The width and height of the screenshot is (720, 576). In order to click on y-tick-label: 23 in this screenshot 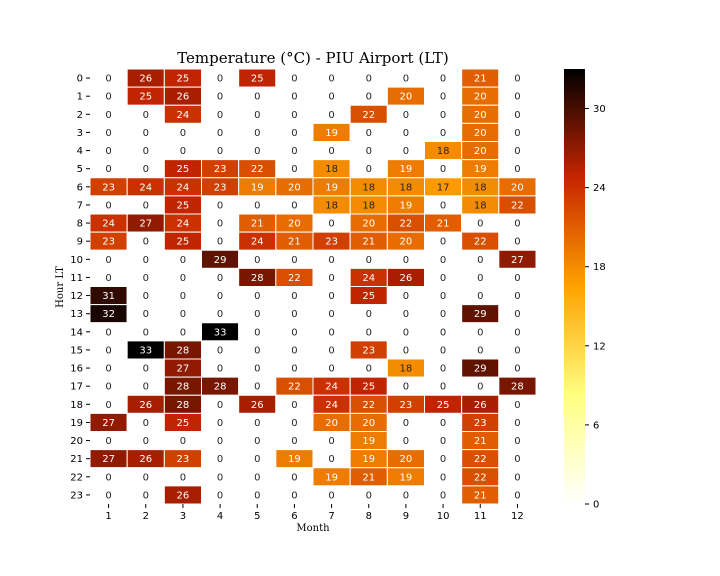, I will do `click(76, 495)`.